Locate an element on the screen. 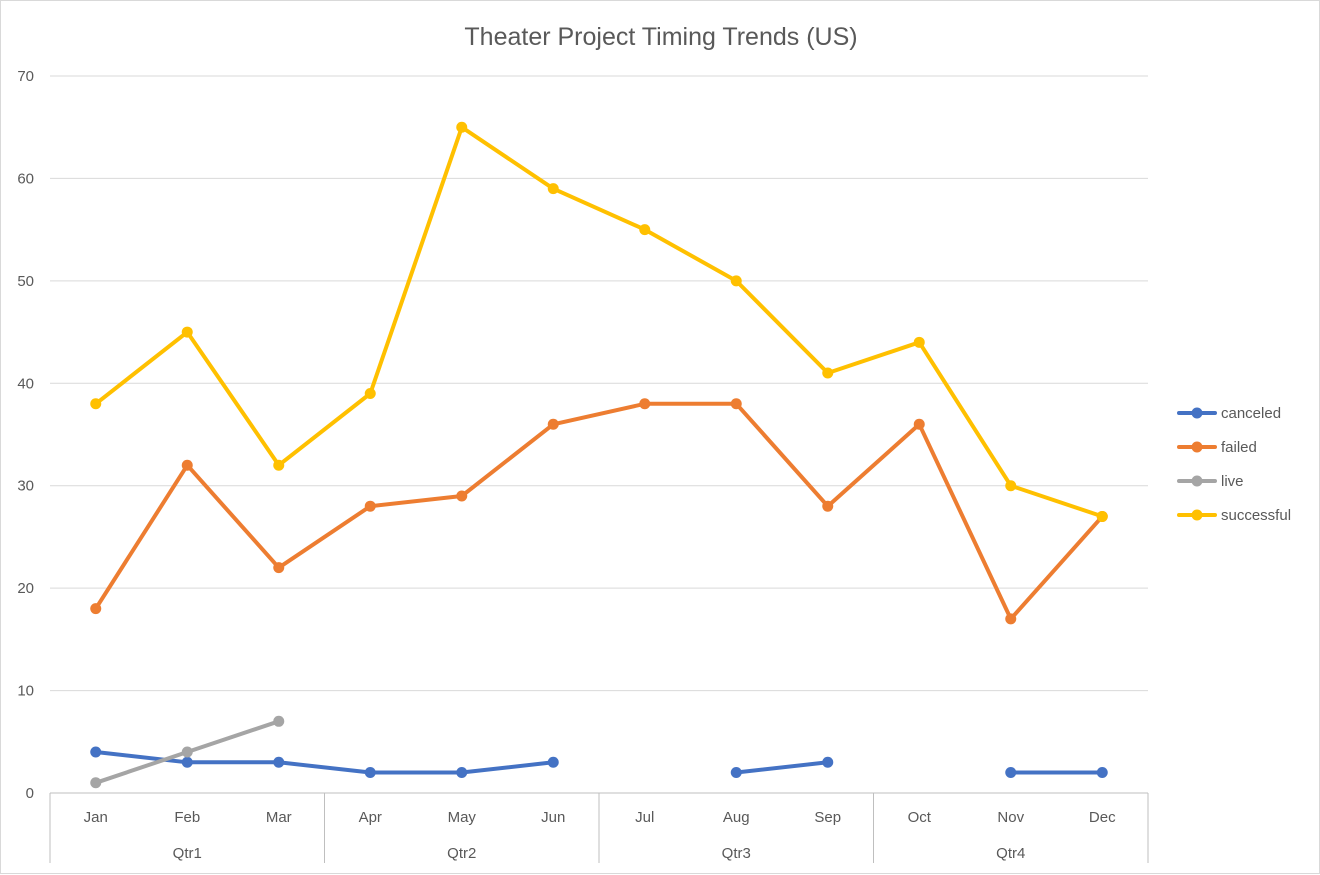 This screenshot has height=875, width=1320. x-group-label: Qtr4 is located at coordinates (1010, 853).